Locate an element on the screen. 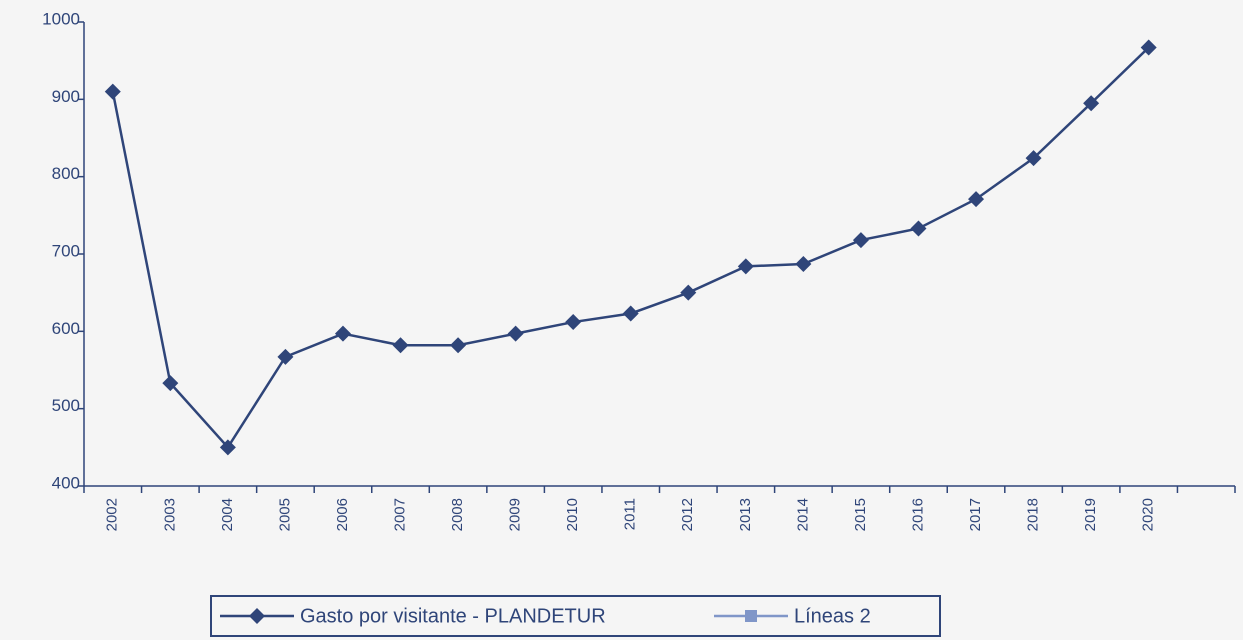  y-tick-label: 1000 is located at coordinates (61, 18).